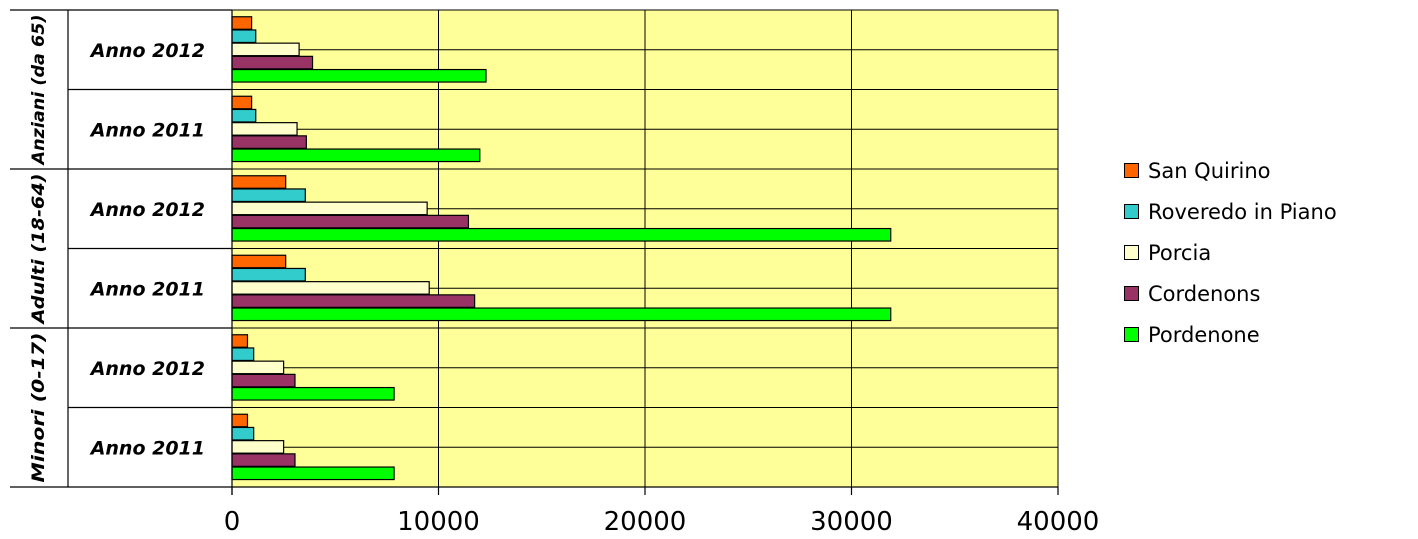  What do you see at coordinates (39, 408) in the screenshot?
I see `group-label: Minori (0-17)` at bounding box center [39, 408].